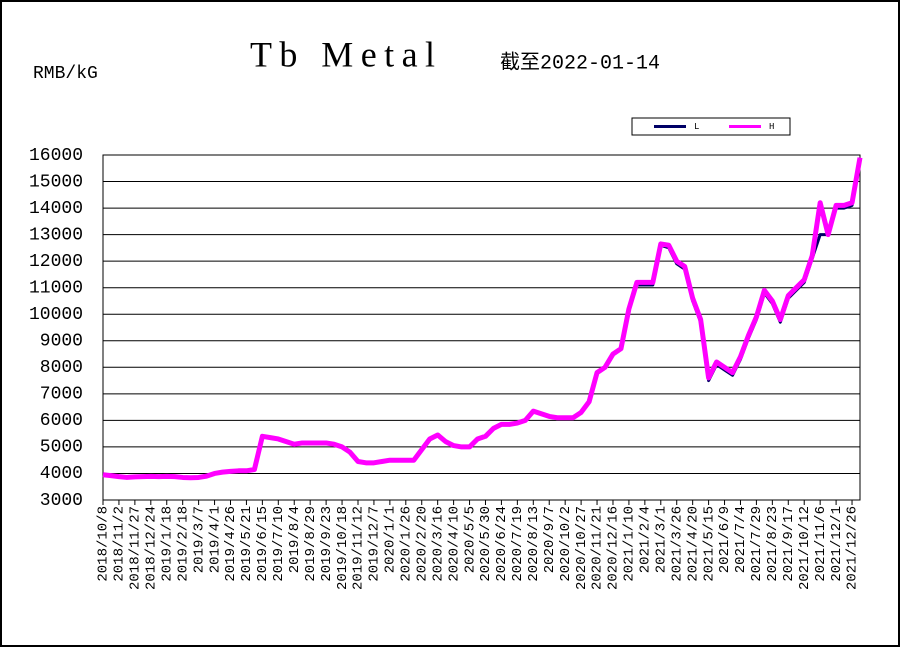 The width and height of the screenshot is (901, 648). What do you see at coordinates (741, 539) in the screenshot?
I see `x-tick-label: 2021/7/4` at bounding box center [741, 539].